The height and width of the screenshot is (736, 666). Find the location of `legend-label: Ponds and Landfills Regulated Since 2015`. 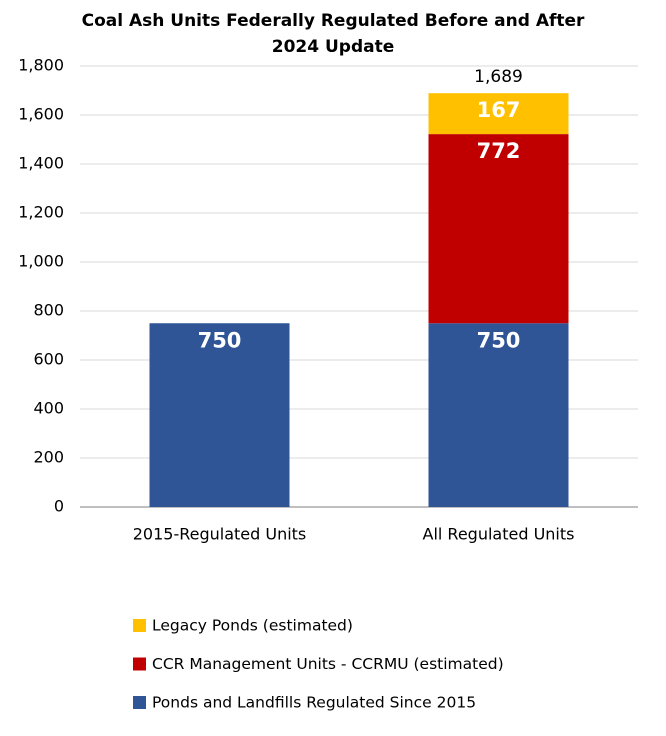

legend-label: Ponds and Landfills Regulated Since 2015 is located at coordinates (314, 703).